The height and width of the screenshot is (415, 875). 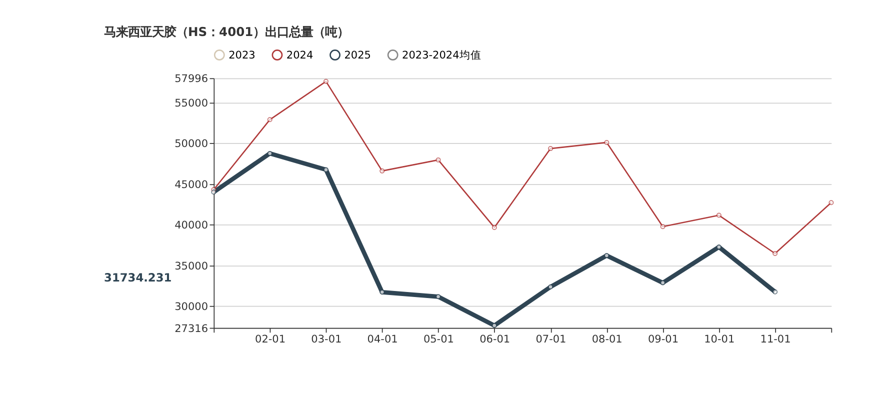 What do you see at coordinates (607, 339) in the screenshot?
I see `x-tick-label: 08-01` at bounding box center [607, 339].